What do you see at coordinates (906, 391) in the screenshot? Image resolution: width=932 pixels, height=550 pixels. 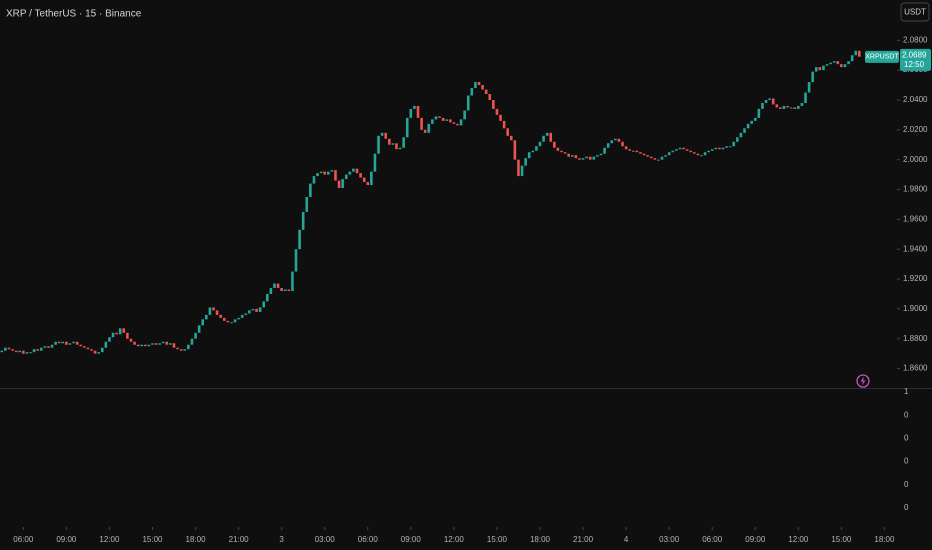 I see `indicator-tick-label: 1` at bounding box center [906, 391].